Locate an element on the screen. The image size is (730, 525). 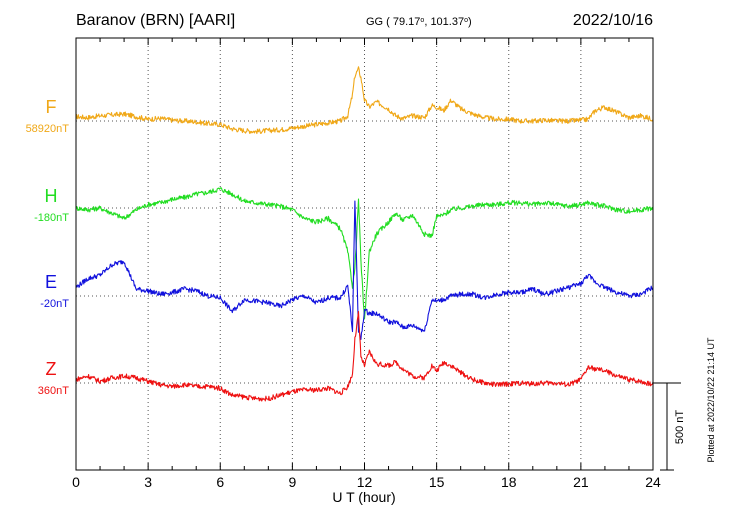
scale-bar: 500 nT is located at coordinates (669, 426).